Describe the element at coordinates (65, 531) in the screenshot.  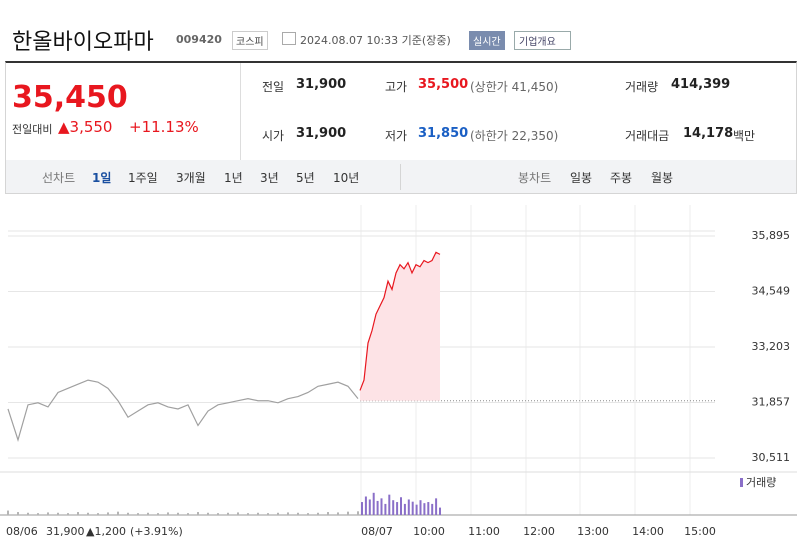
I see `footer-price: 31,900` at that location.